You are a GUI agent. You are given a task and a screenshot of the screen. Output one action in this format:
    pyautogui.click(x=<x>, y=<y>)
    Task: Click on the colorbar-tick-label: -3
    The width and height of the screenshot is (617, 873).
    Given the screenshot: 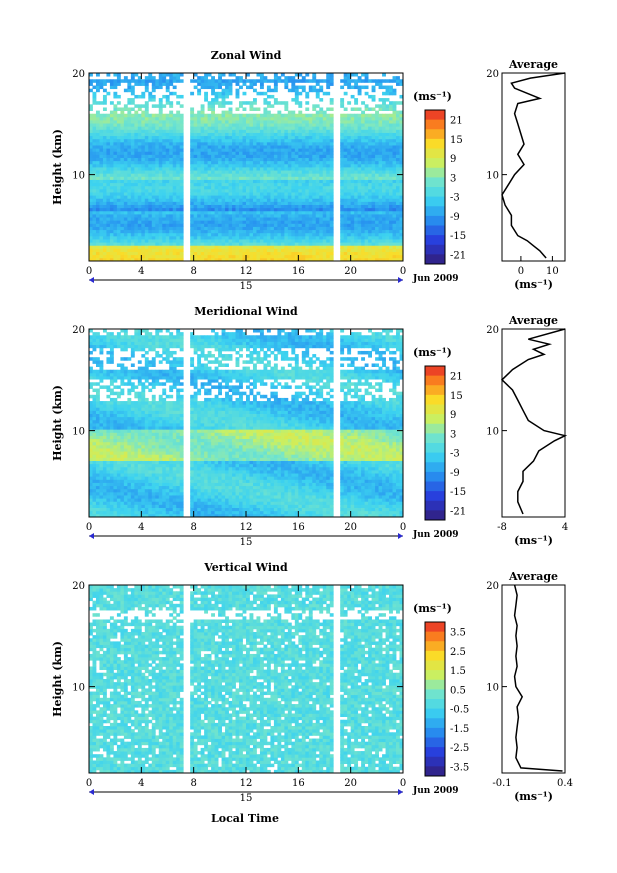 What is the action you would take?
    pyautogui.click(x=455, y=454)
    